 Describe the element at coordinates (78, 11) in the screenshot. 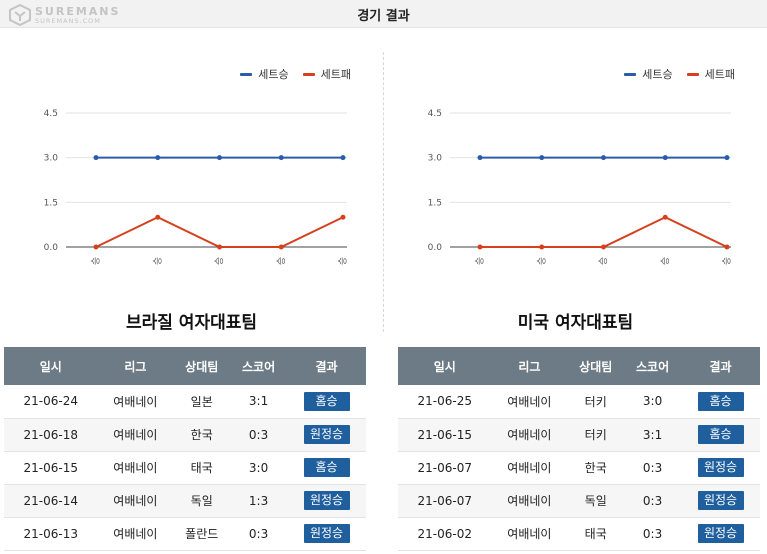

I see `logo-text: SUREMANS` at that location.